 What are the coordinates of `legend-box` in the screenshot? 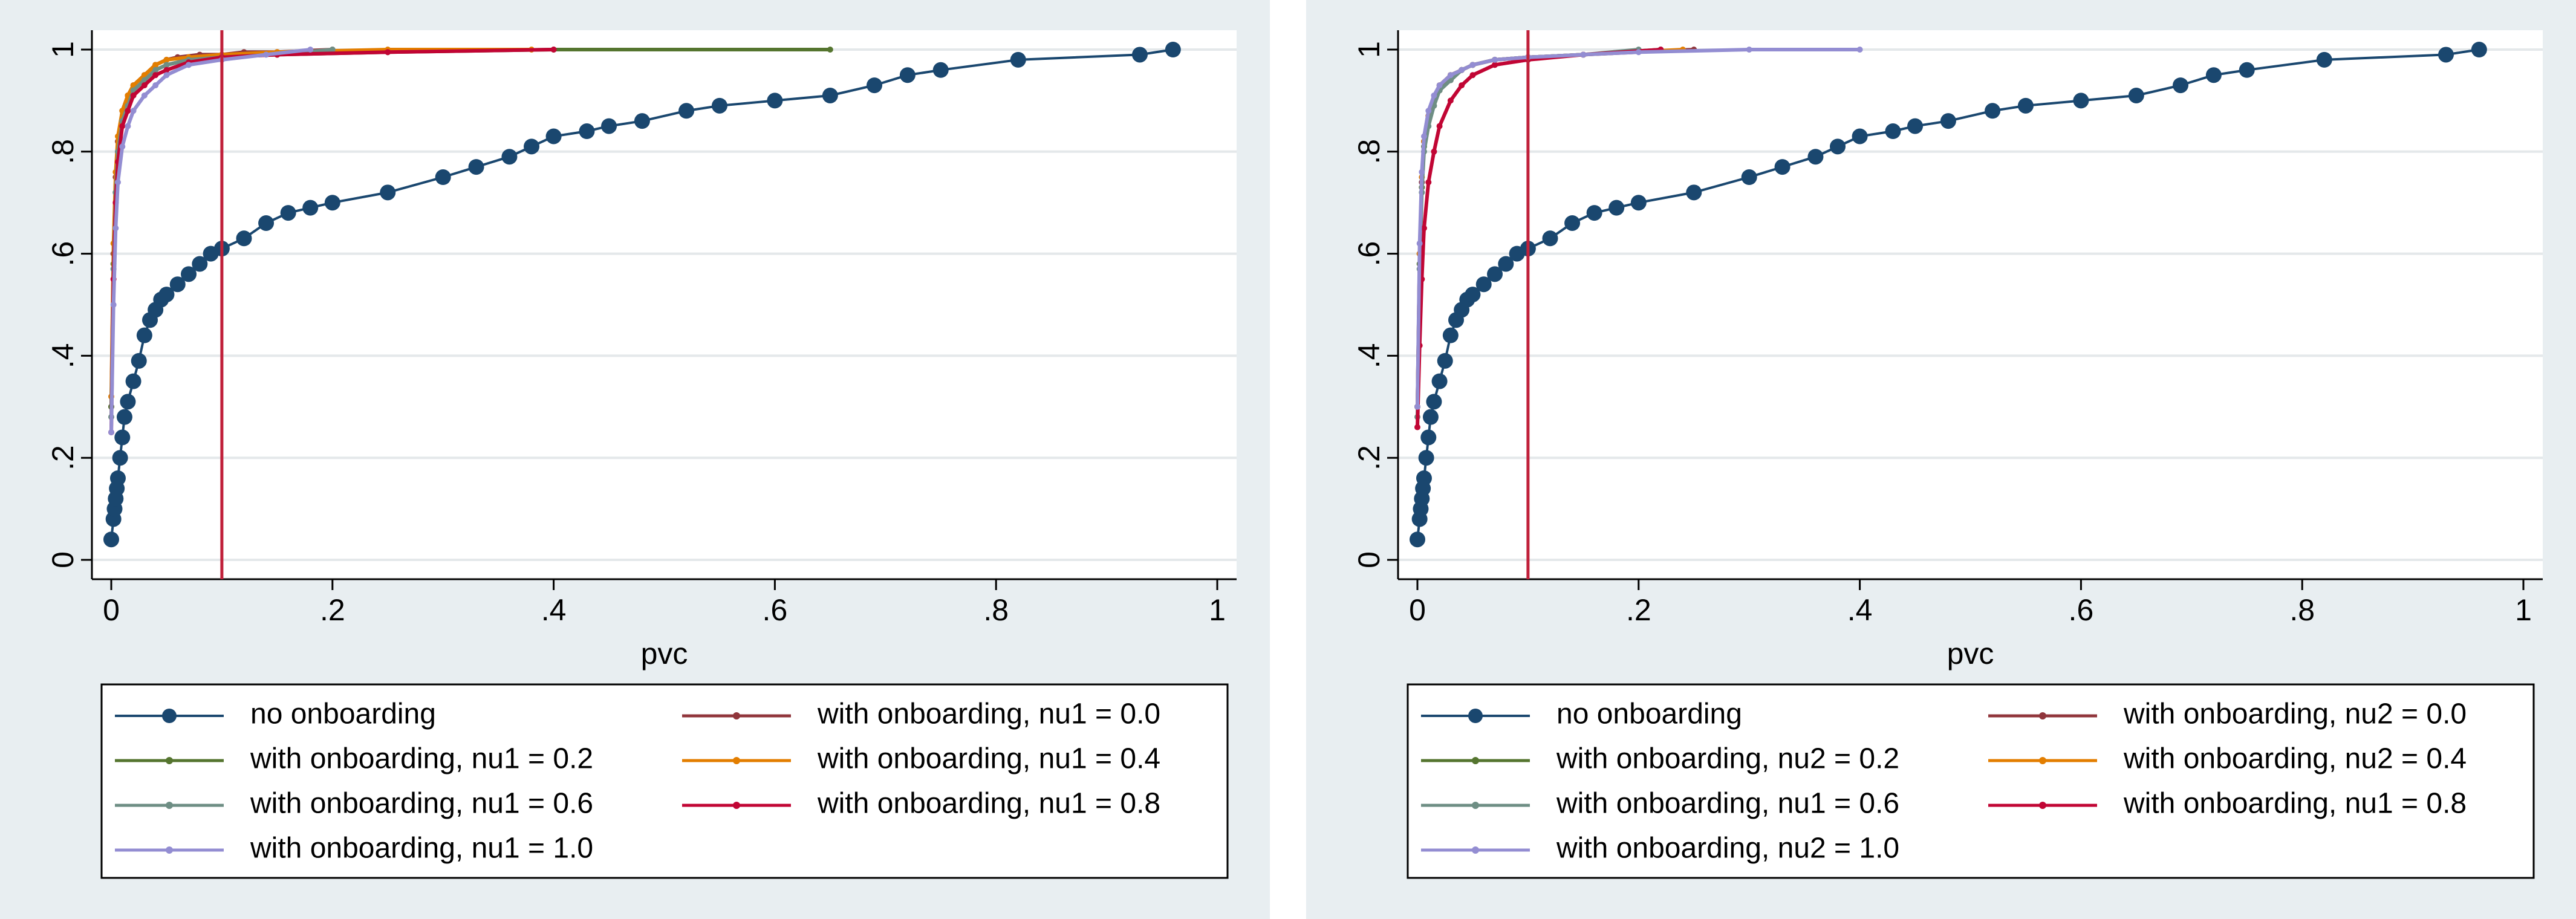 It's located at (1971, 781).